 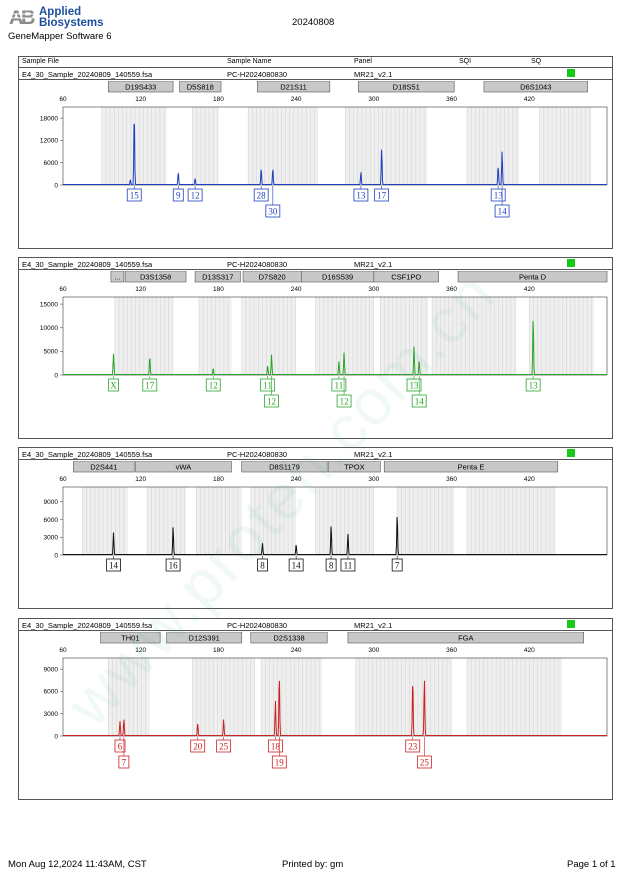 What do you see at coordinates (60, 36) in the screenshot?
I see `software-name: GeneMapper Software 6` at bounding box center [60, 36].